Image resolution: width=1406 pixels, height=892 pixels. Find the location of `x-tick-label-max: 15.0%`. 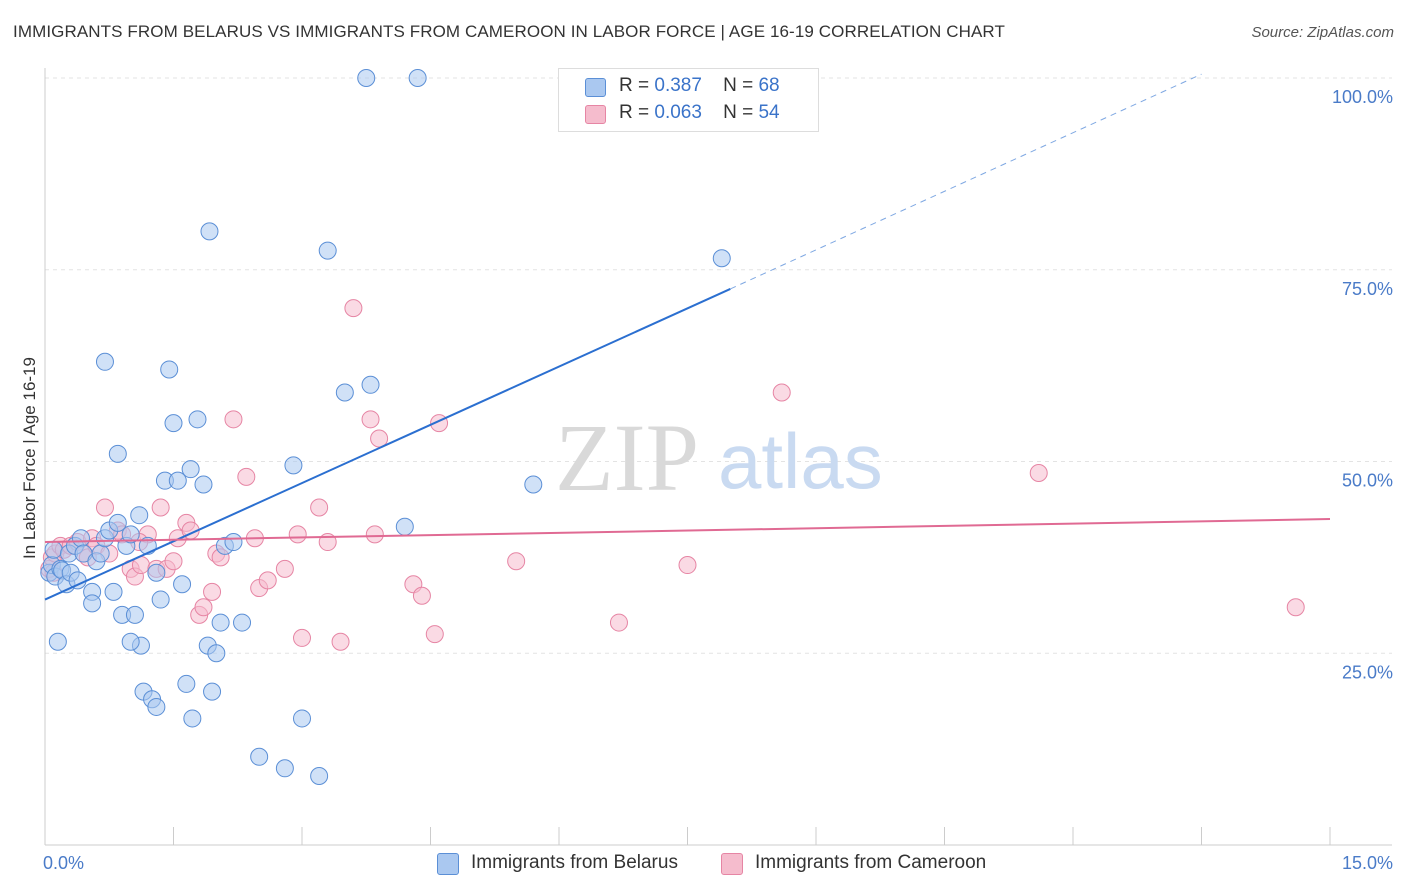

x-tick-label-max: 15.0% is located at coordinates (1367, 863).